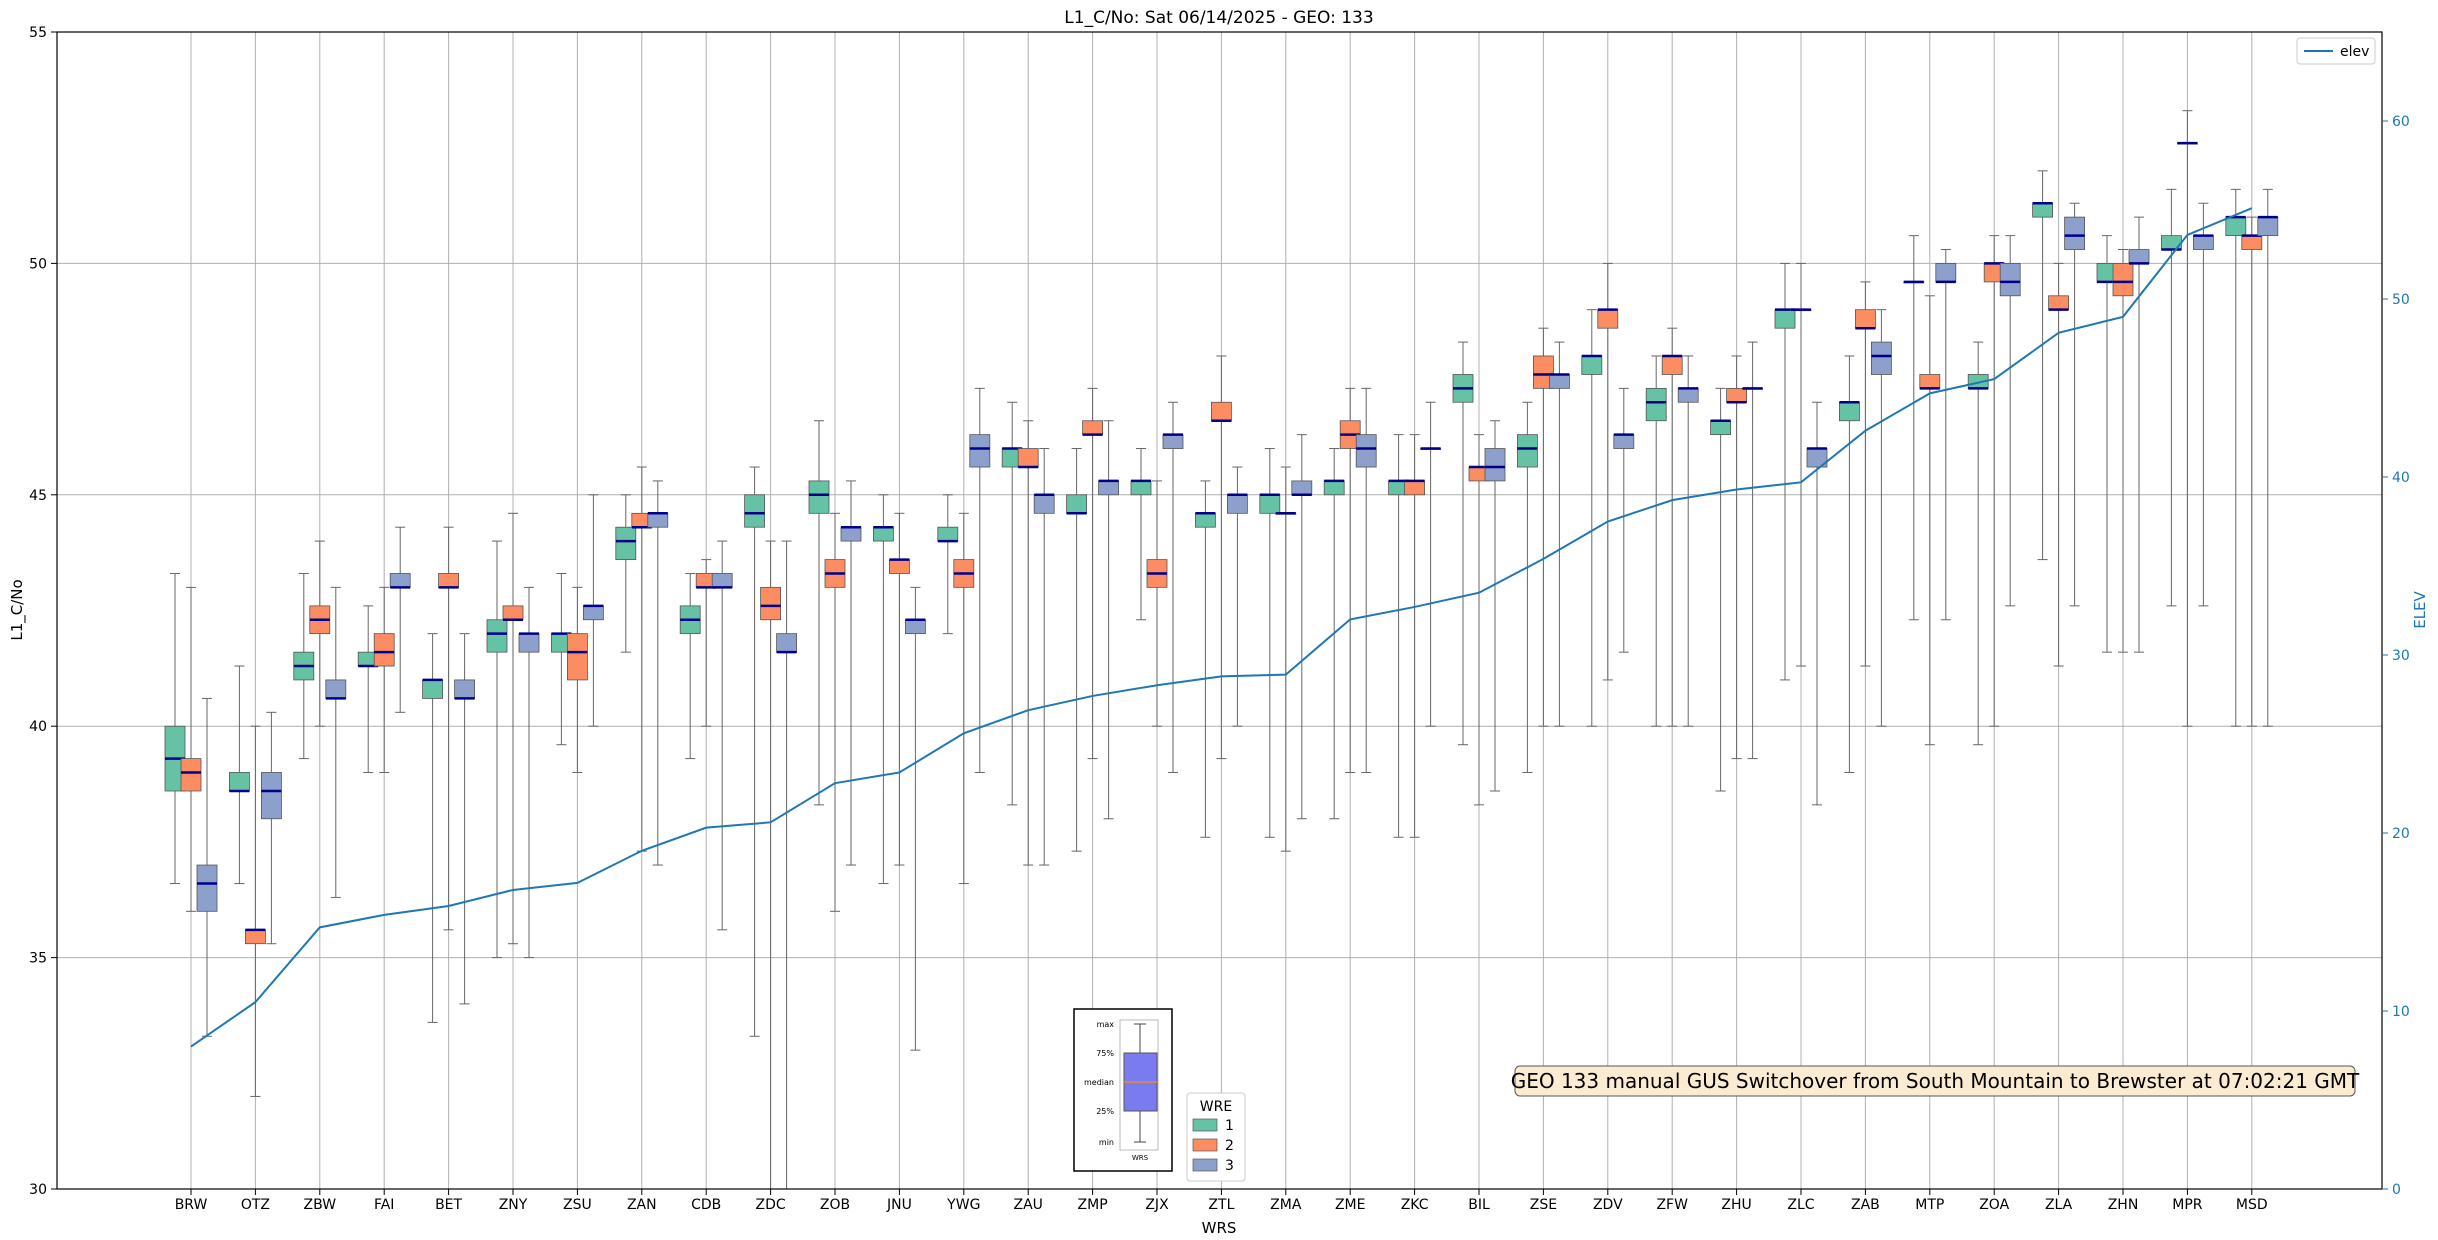 The height and width of the screenshot is (1240, 2438). What do you see at coordinates (1656, 541) in the screenshot?
I see `box-zfw-wre1` at bounding box center [1656, 541].